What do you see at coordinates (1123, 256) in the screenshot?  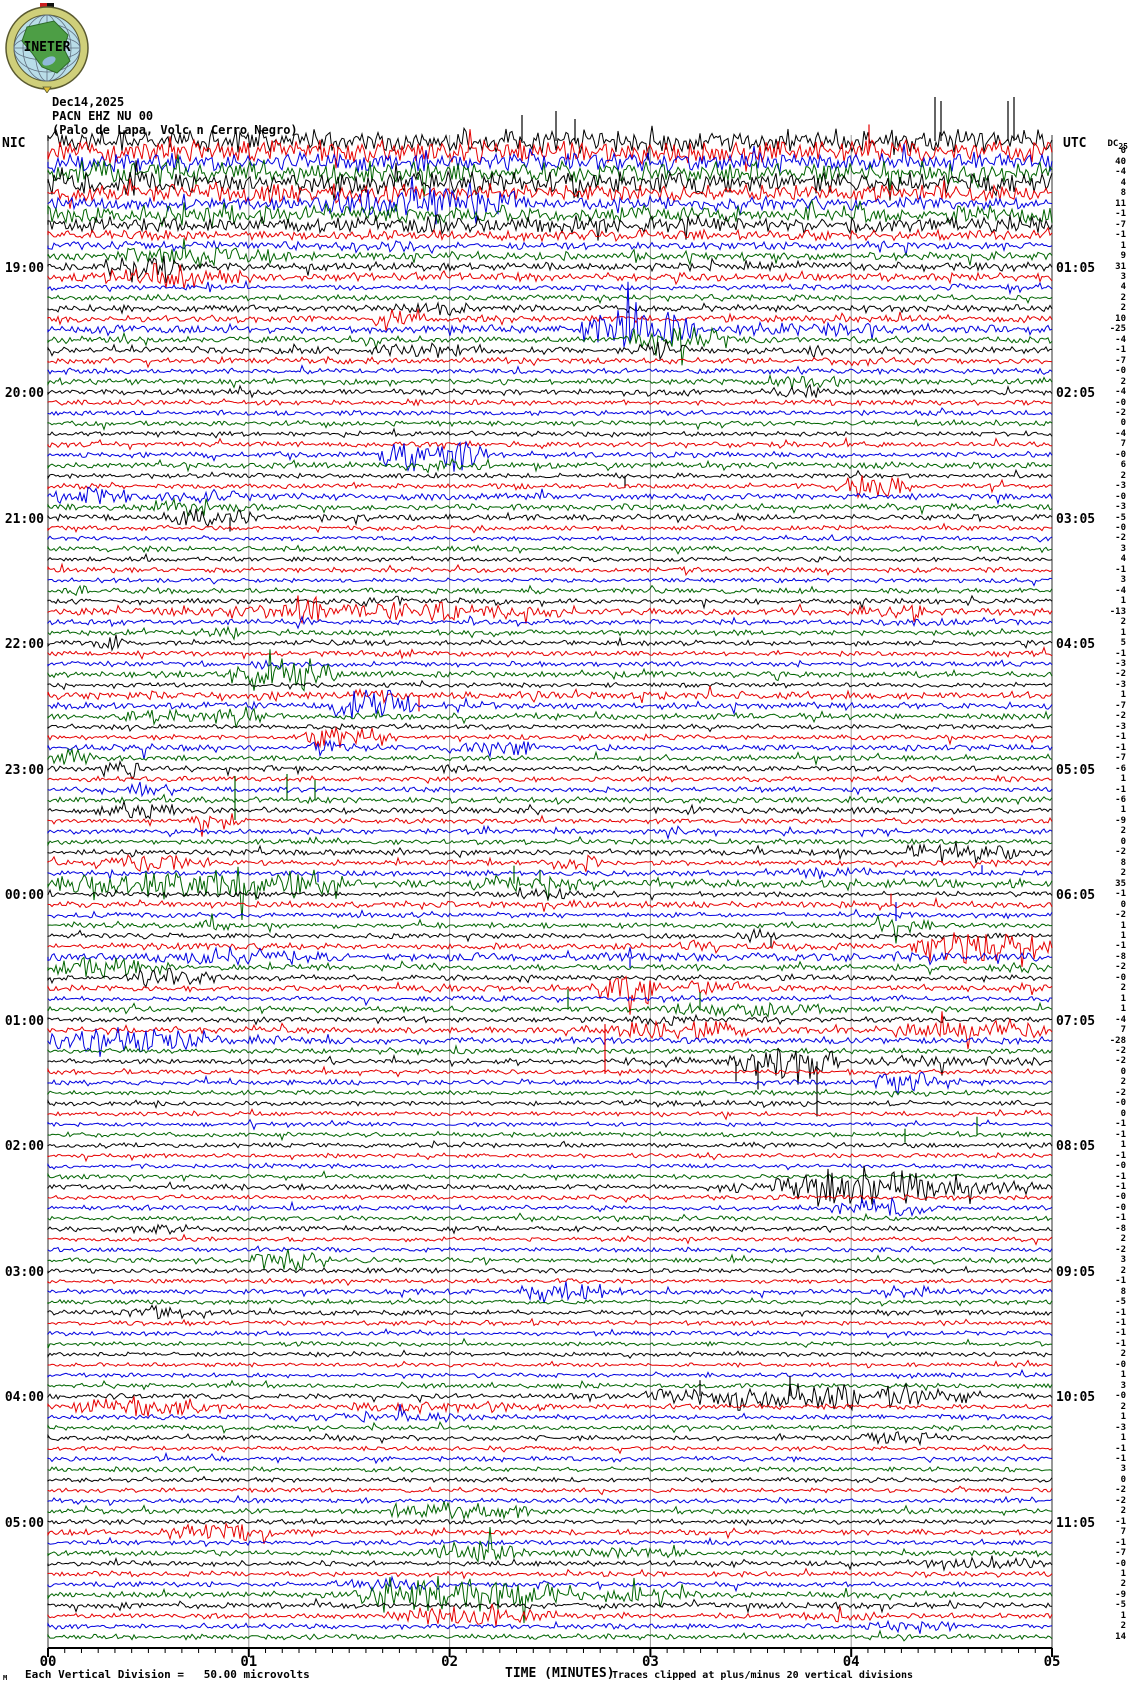 I see `dc-offset-value: 9` at bounding box center [1123, 256].